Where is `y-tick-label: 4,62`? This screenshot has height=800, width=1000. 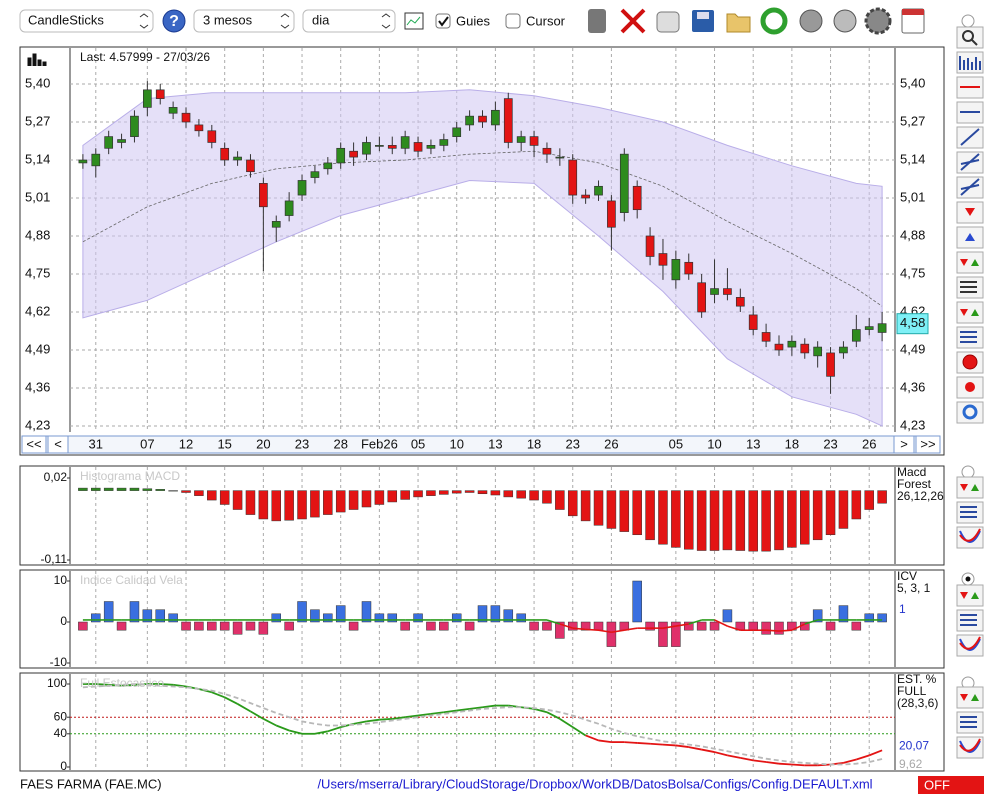
y-tick-label: 4,62 is located at coordinates (37, 310).